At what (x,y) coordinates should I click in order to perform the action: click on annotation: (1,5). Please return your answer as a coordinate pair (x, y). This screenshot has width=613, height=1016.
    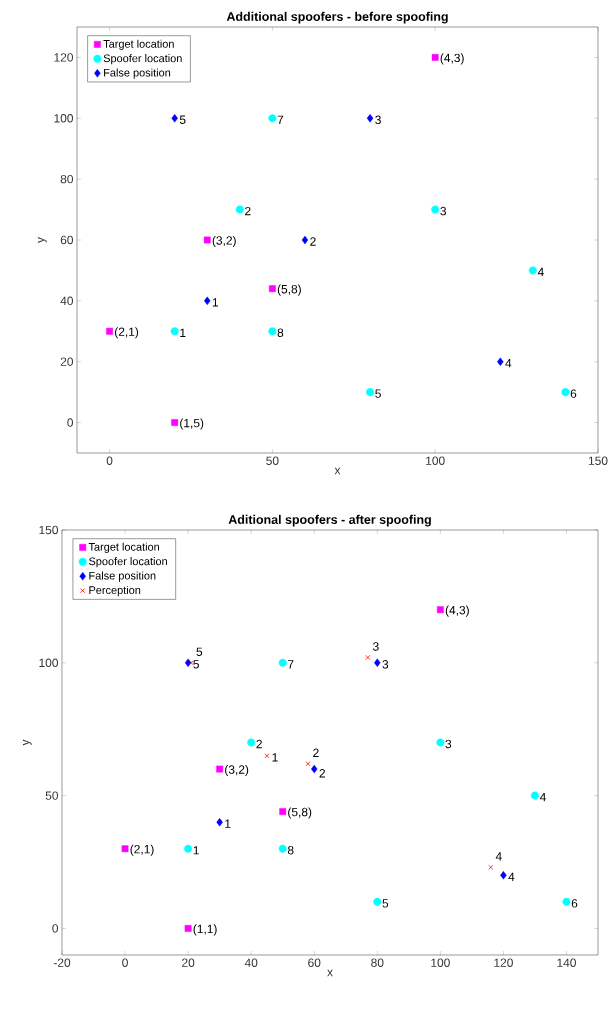
    Looking at the image, I should click on (192, 424).